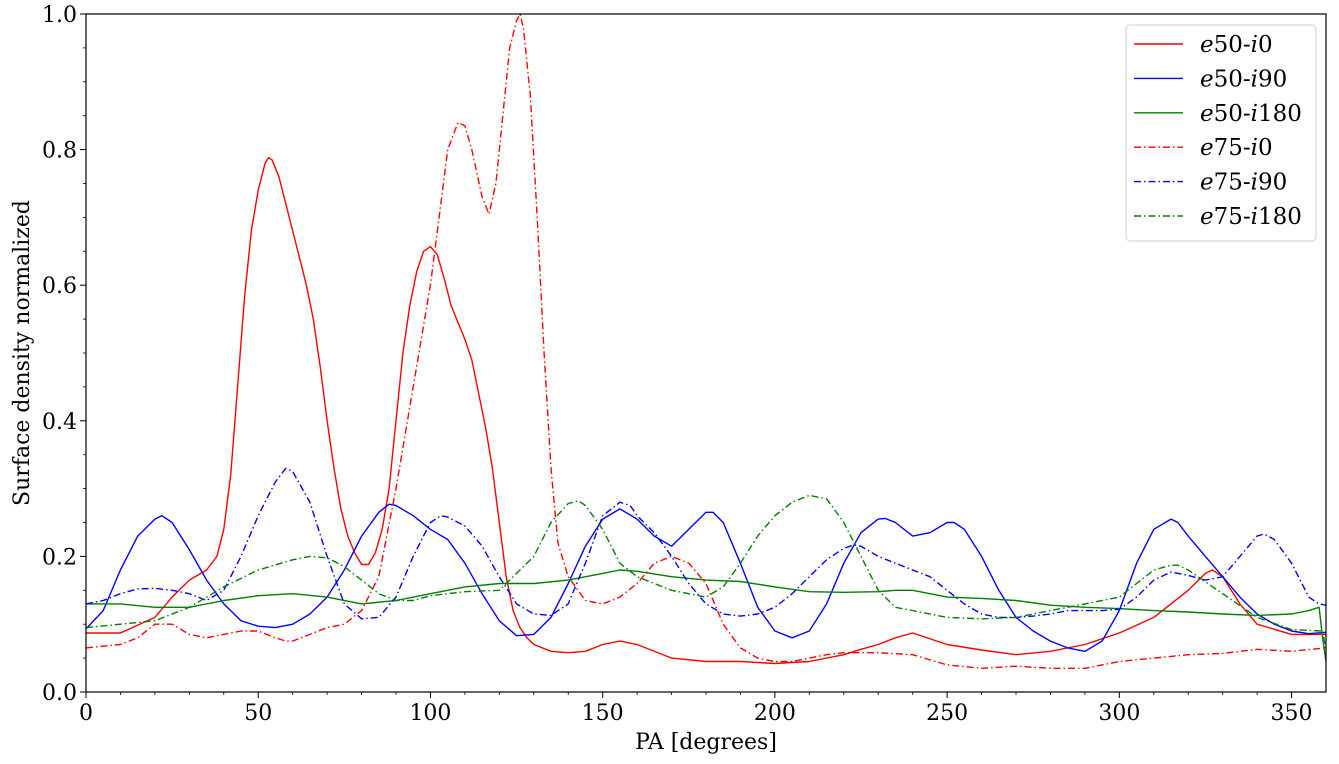  What do you see at coordinates (64, 354) in the screenshot?
I see `y-axis-ticks: 0.0 0.2 0.4 0.6 0.8 1.0` at bounding box center [64, 354].